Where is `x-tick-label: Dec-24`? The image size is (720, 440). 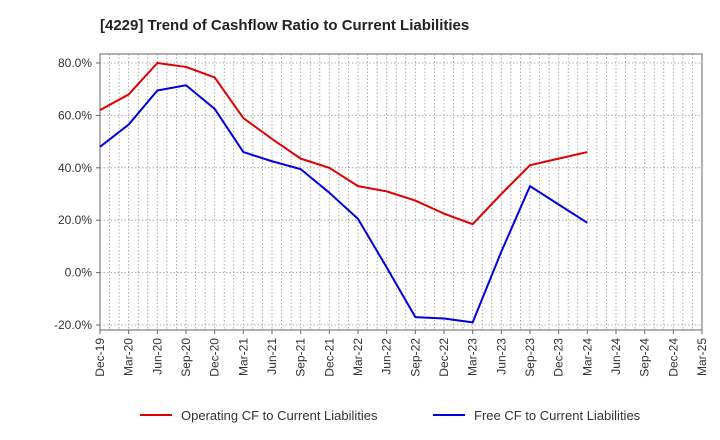 x-tick-label: Dec-24 is located at coordinates (673, 357).